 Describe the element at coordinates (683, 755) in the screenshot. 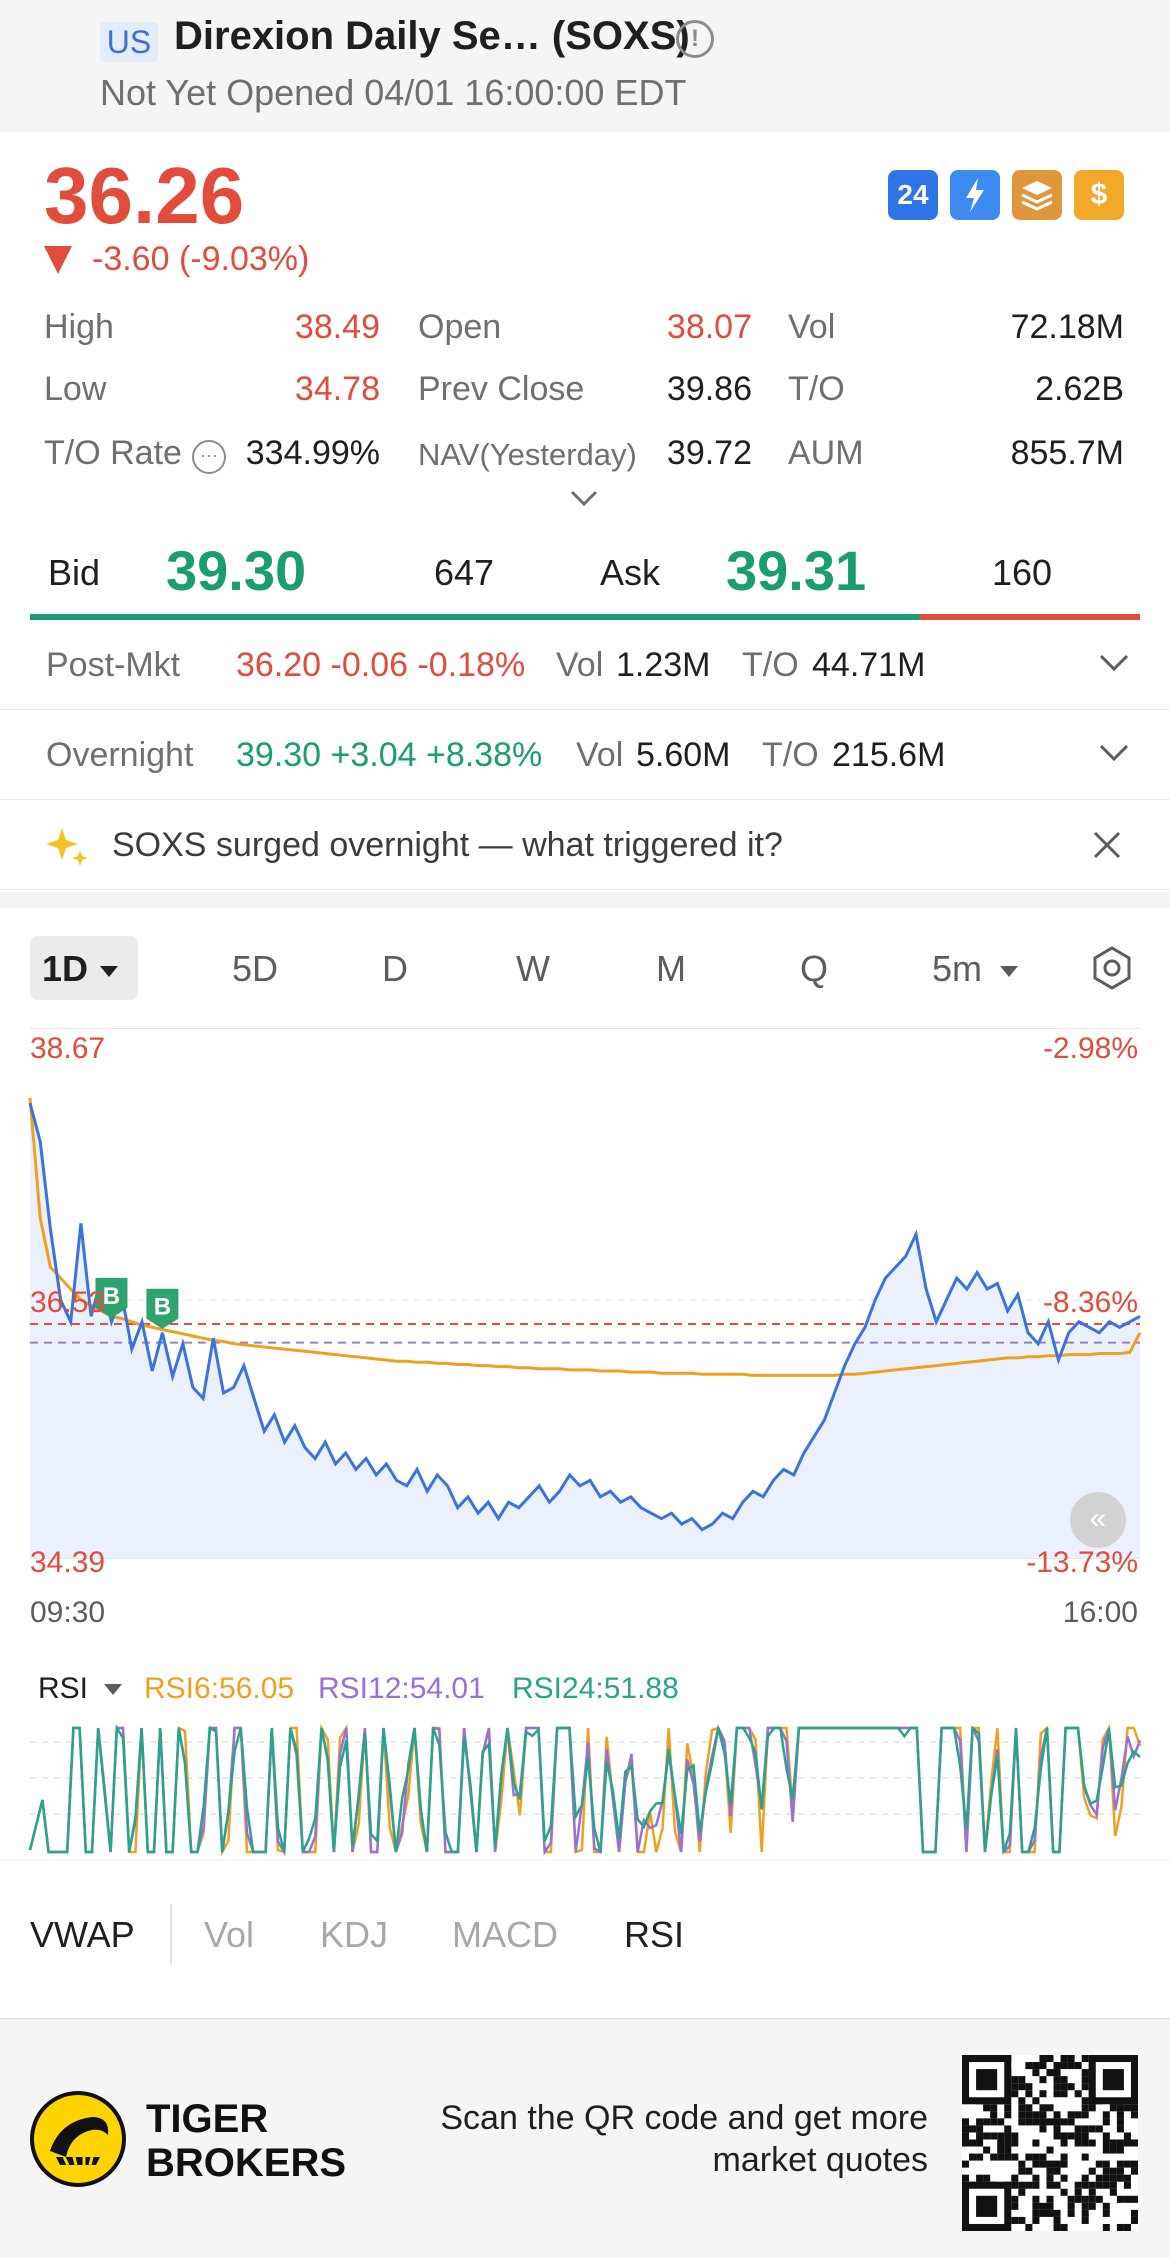

I see `overnight-vol: 5.60M` at that location.